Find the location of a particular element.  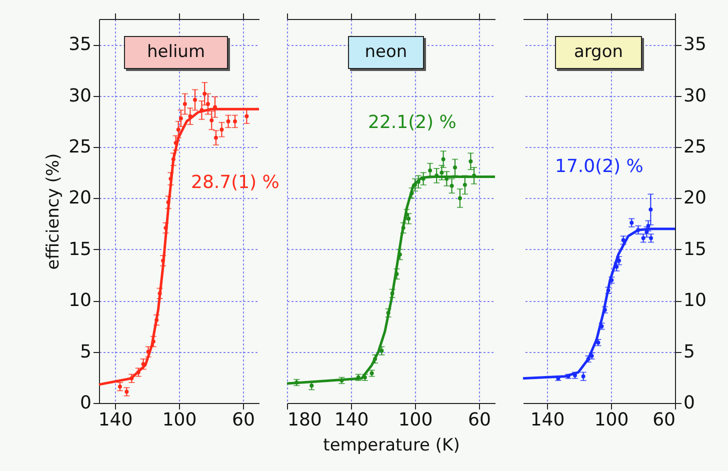

y-axis-title: efficiency (%) is located at coordinates (54, 211).